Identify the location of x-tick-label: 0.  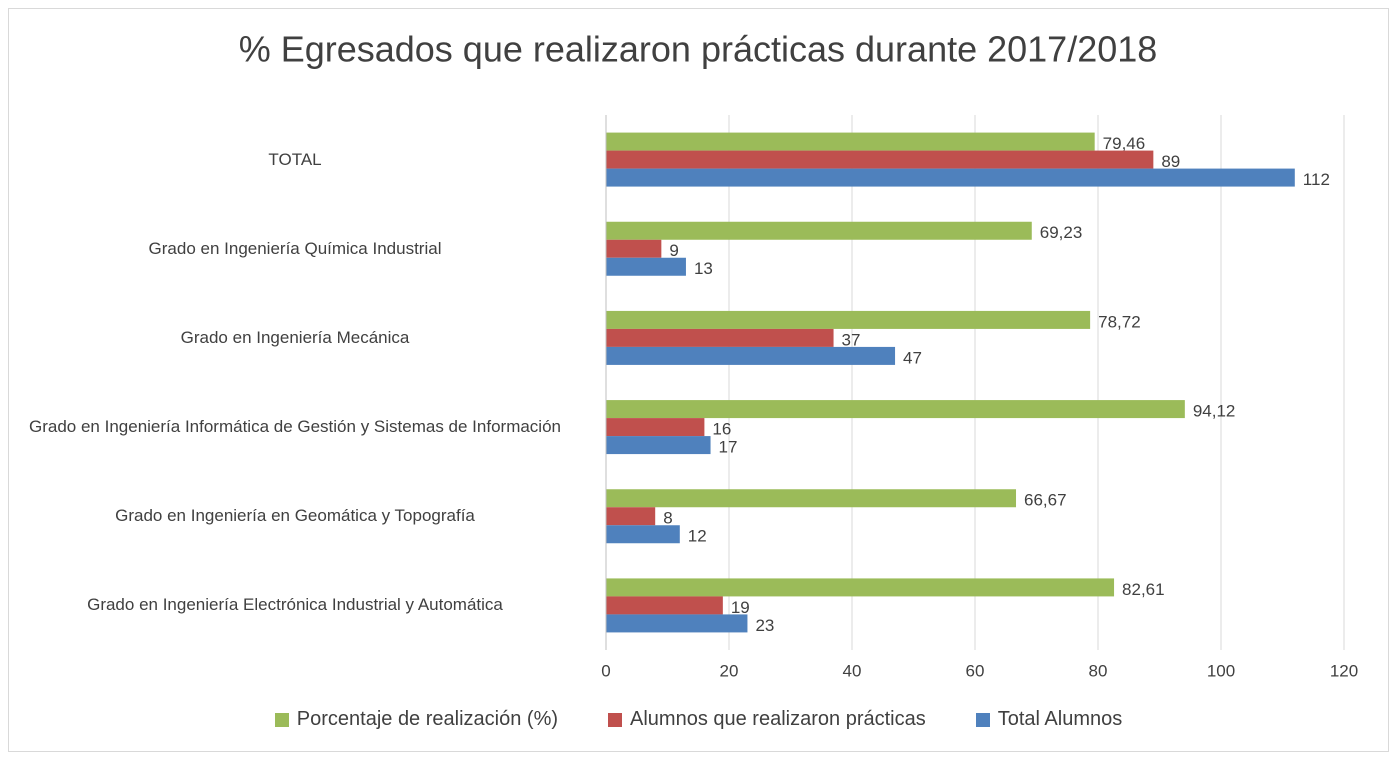
(605, 670).